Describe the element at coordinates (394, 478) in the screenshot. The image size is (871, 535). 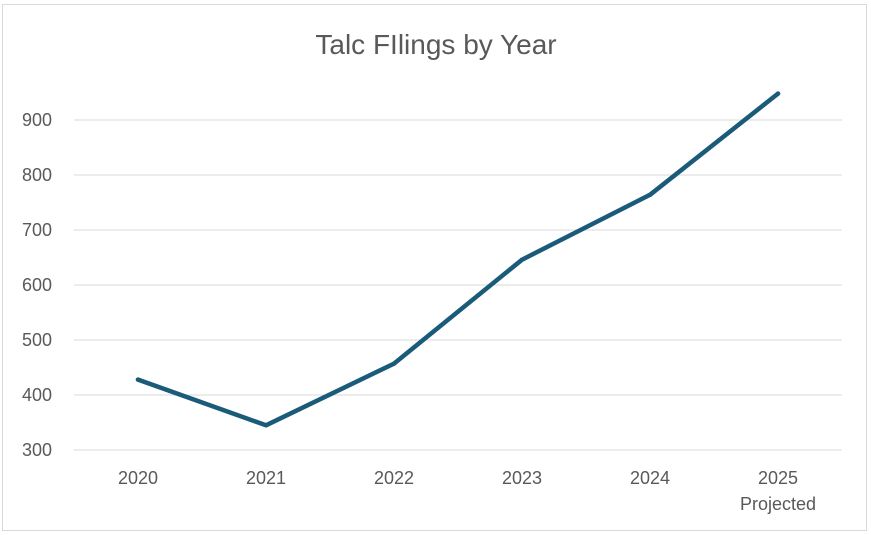
I see `x-tick-label: 2022` at that location.